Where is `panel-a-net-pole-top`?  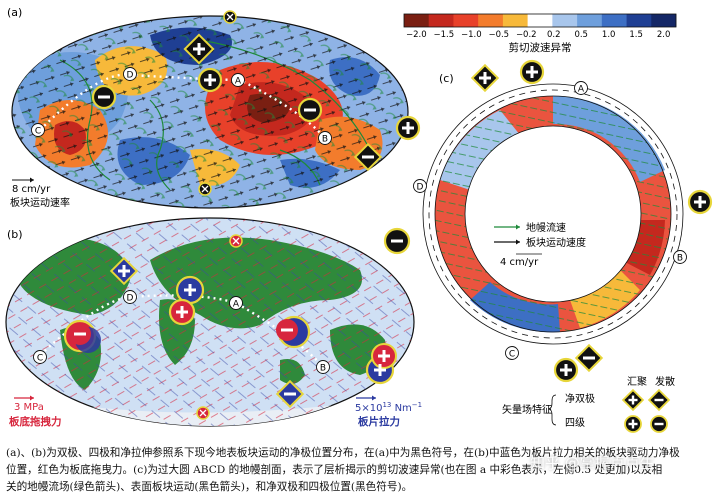
panel-a-net-pole-top is located at coordinates (230, 17).